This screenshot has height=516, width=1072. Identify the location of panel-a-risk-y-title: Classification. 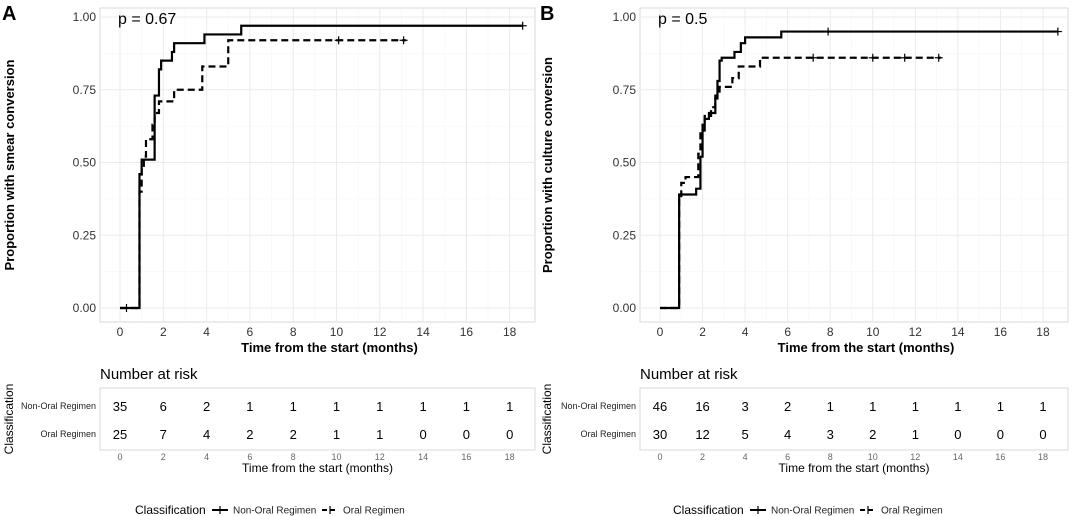
(9, 419).